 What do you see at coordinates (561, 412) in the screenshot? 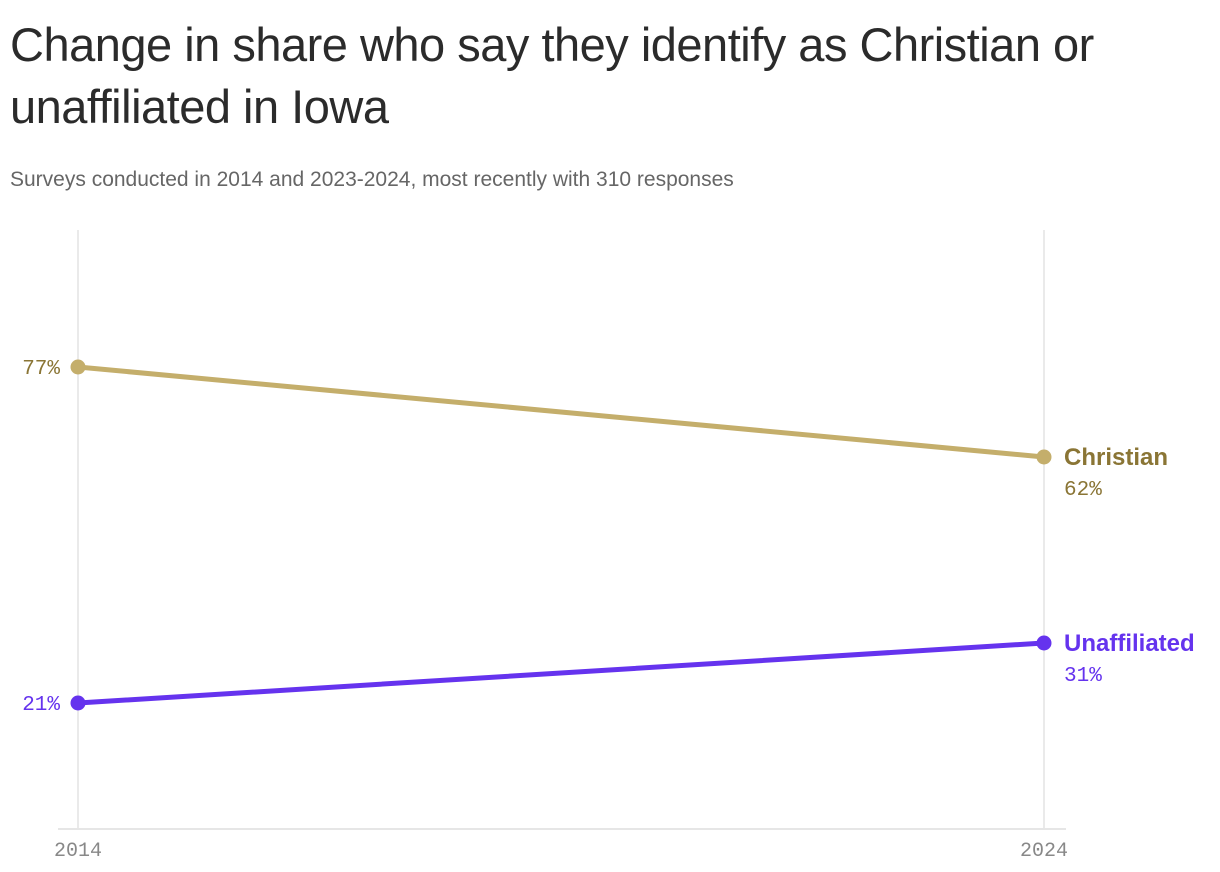
I see `series-line-christian` at bounding box center [561, 412].